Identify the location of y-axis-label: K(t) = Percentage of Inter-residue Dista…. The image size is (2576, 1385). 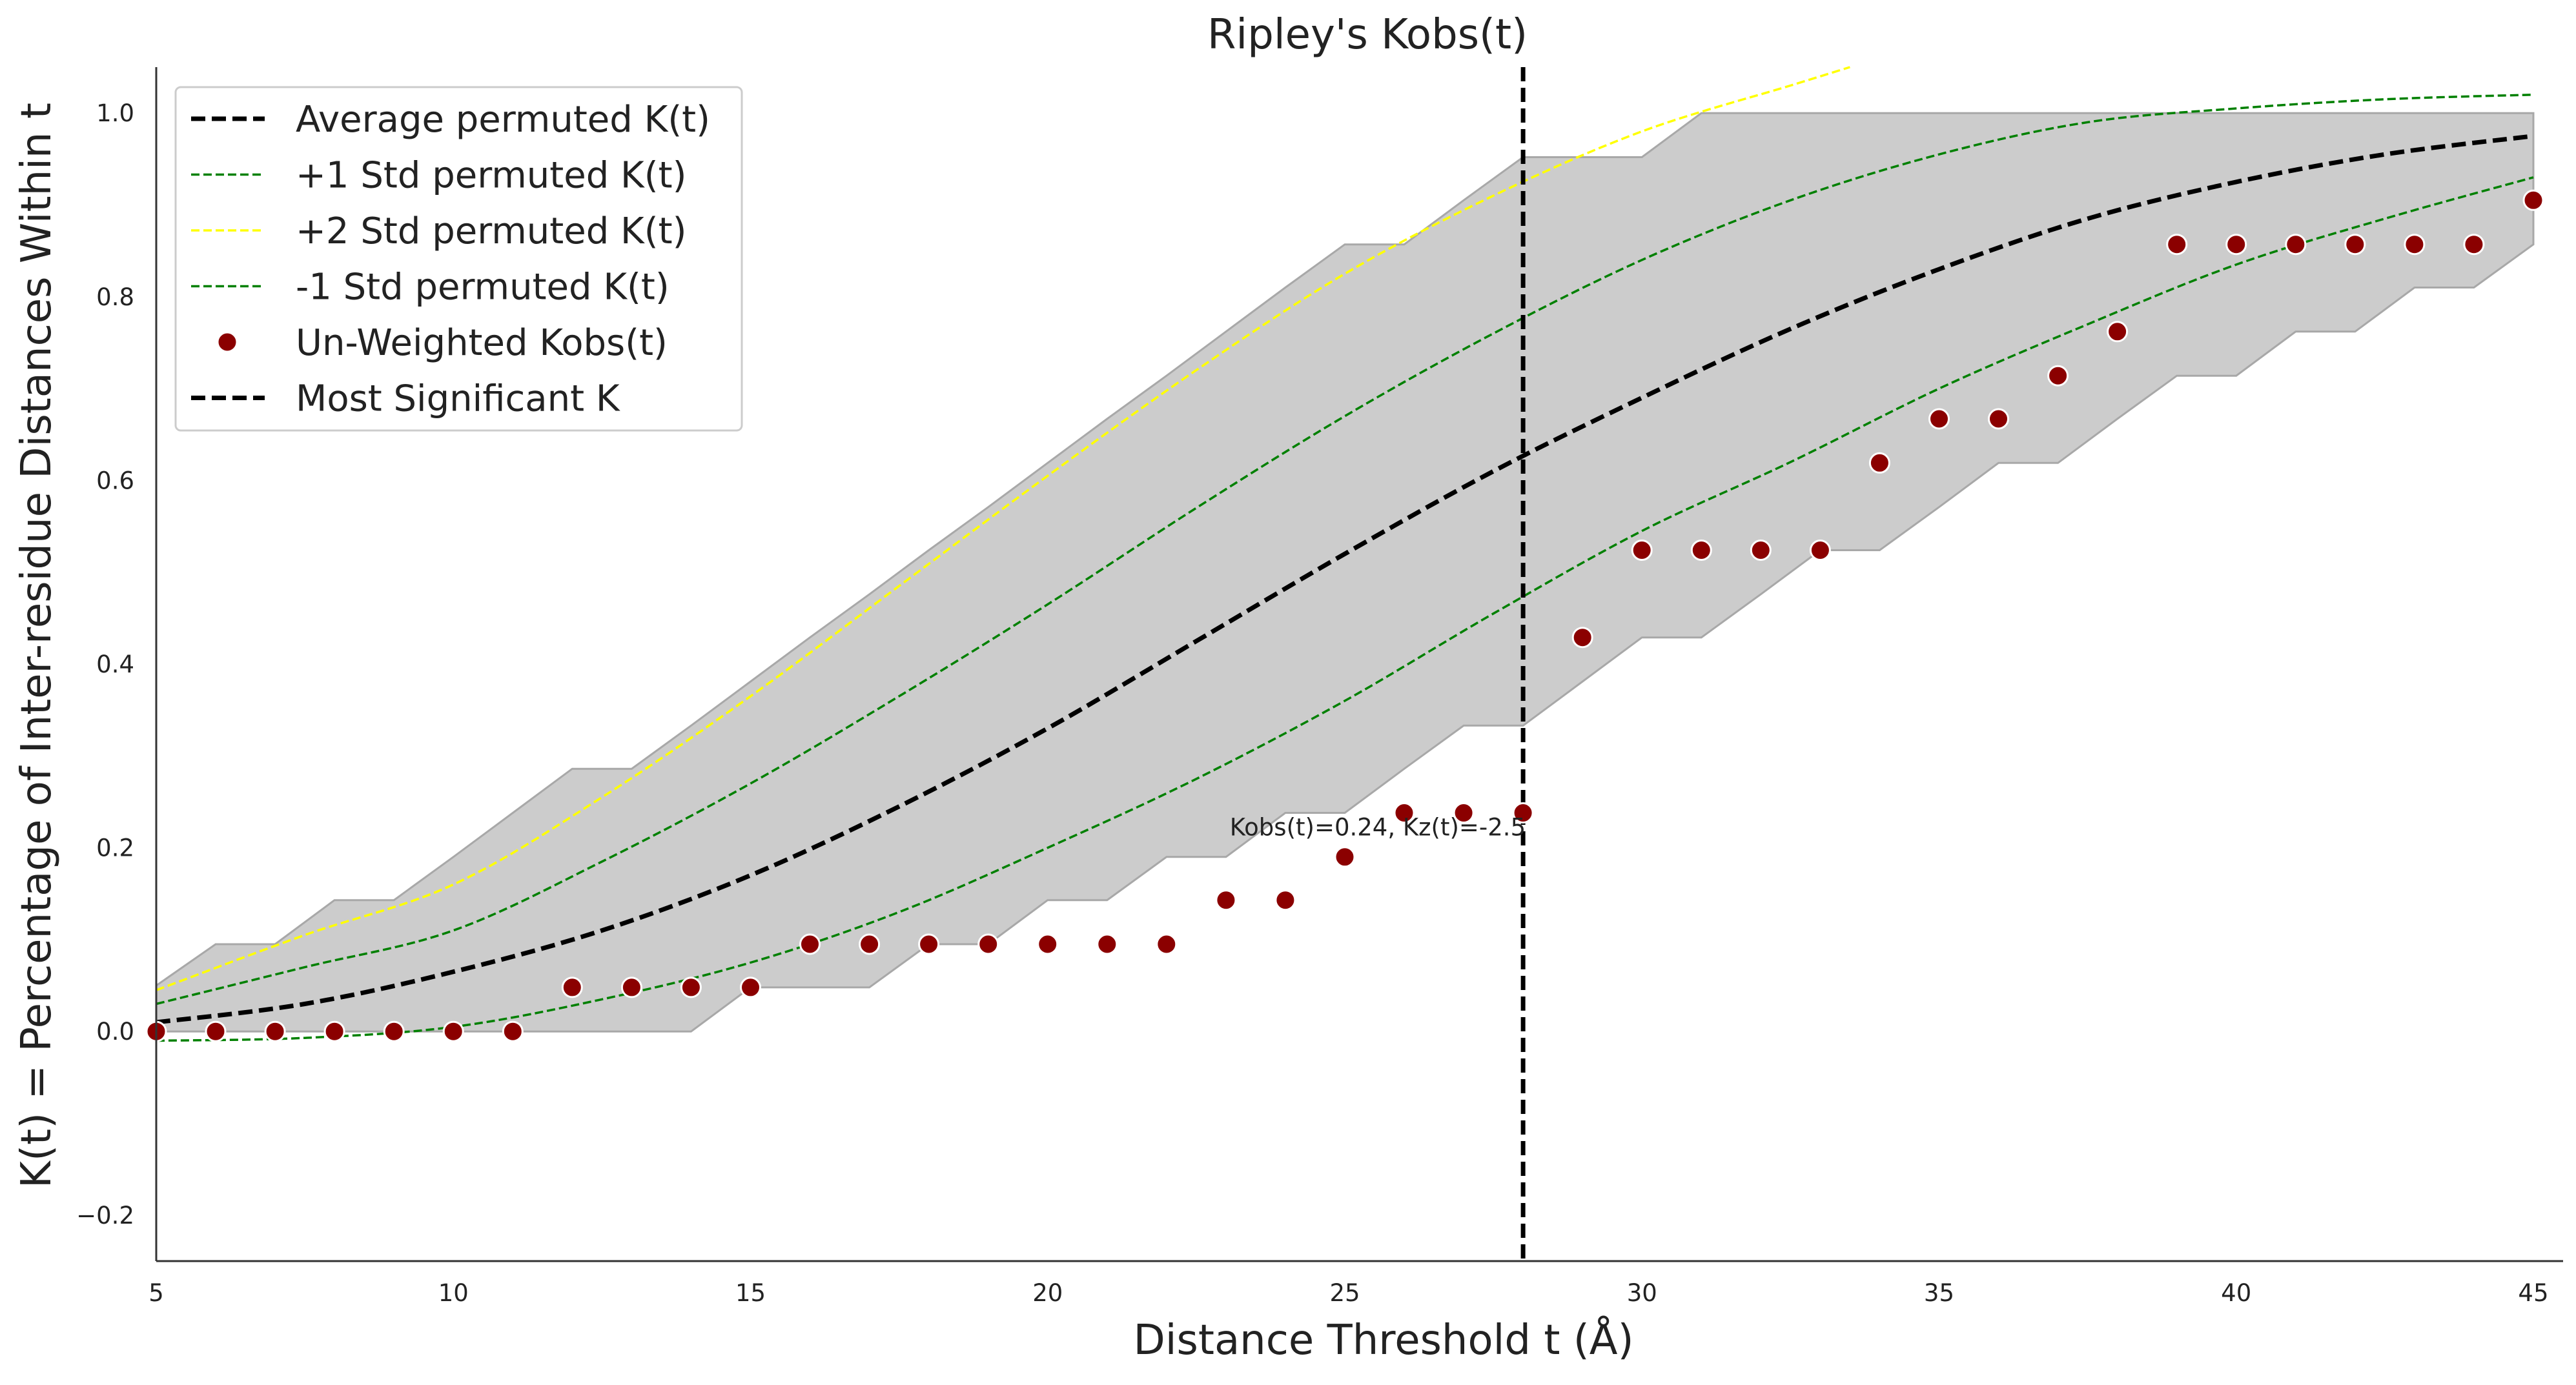
(37, 645).